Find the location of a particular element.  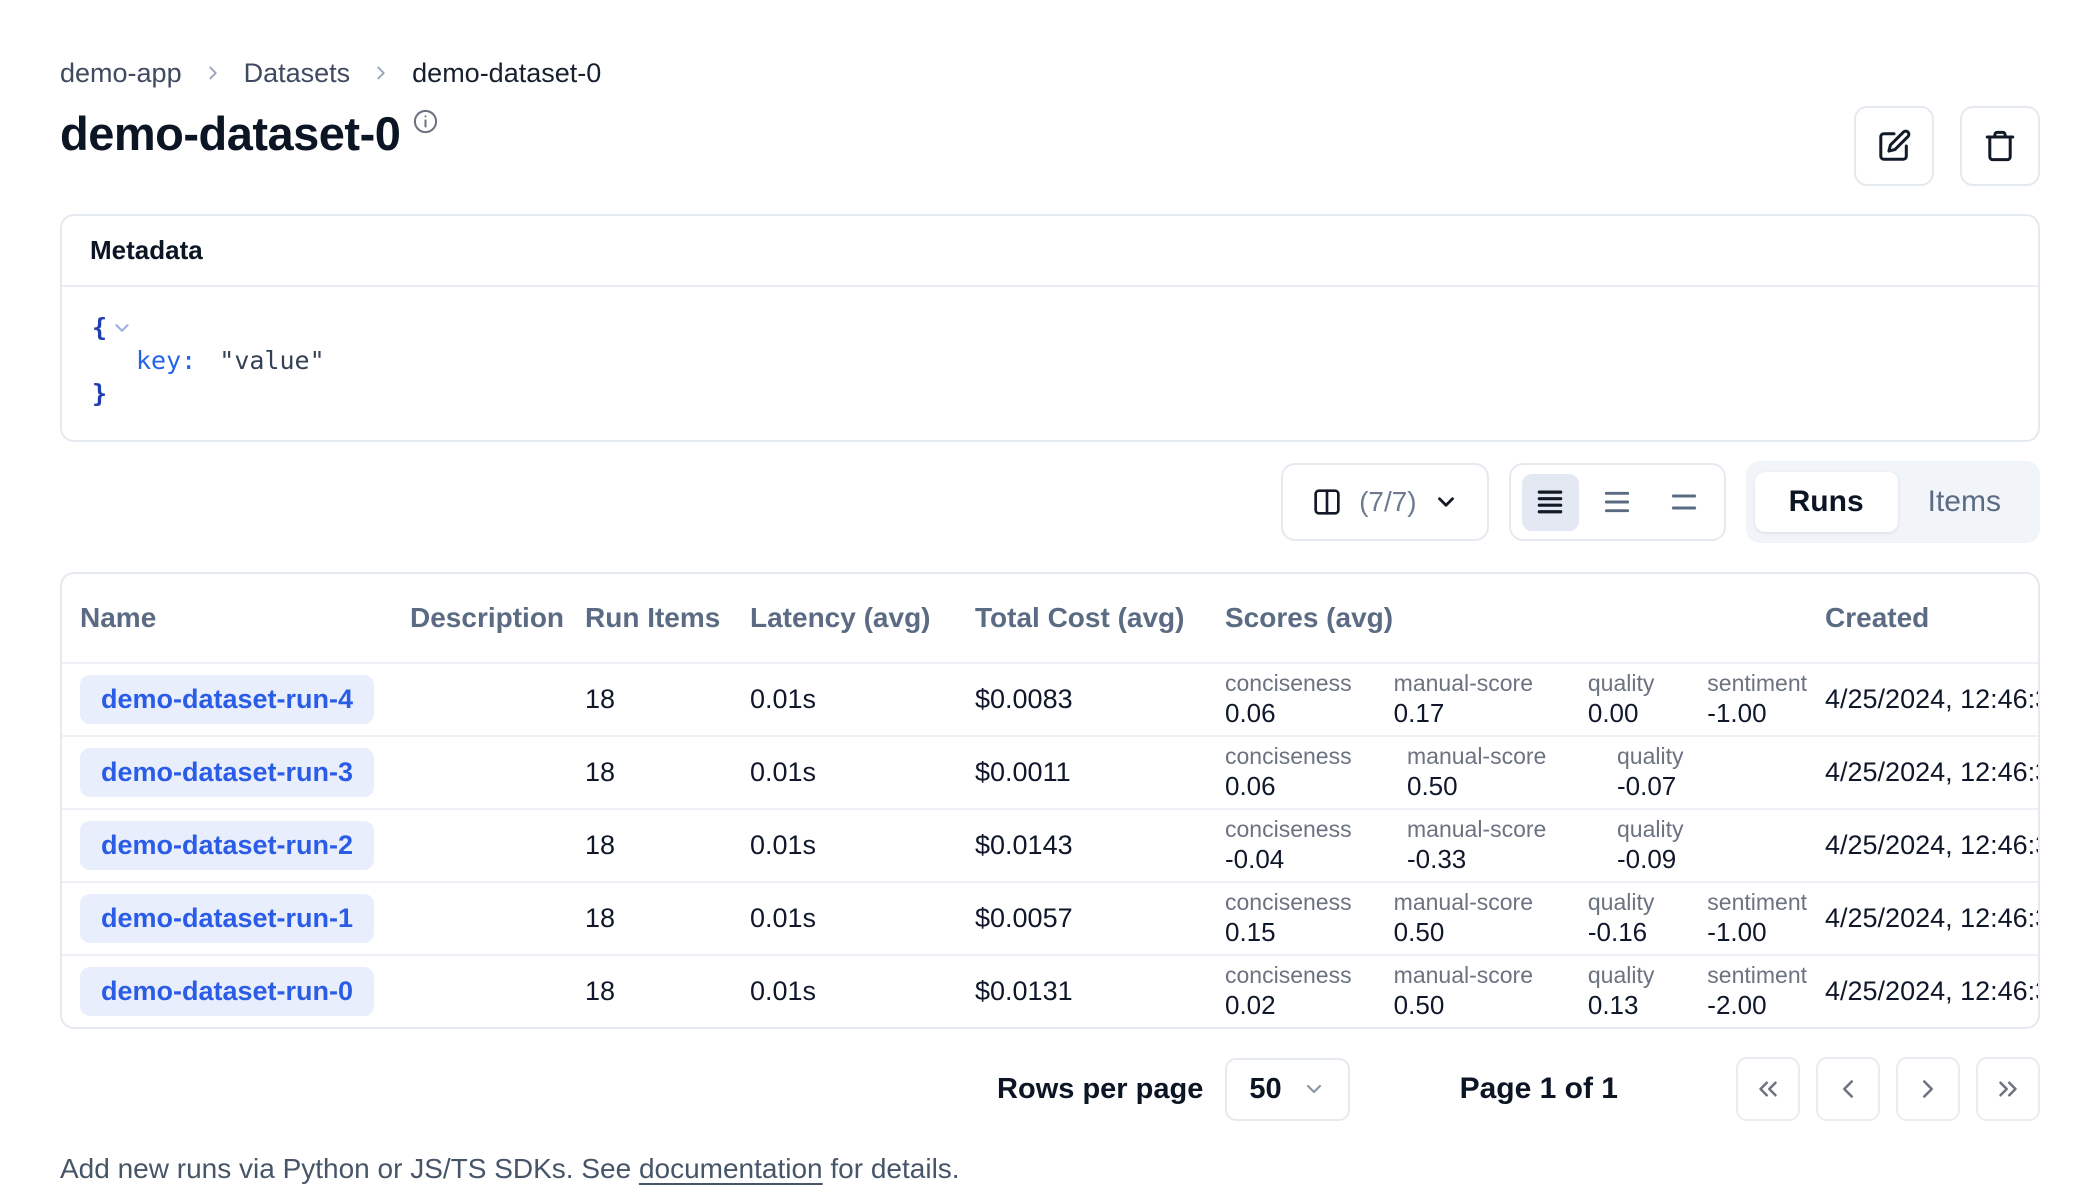

score-item: manual-score -0.33 is located at coordinates (1497, 845).